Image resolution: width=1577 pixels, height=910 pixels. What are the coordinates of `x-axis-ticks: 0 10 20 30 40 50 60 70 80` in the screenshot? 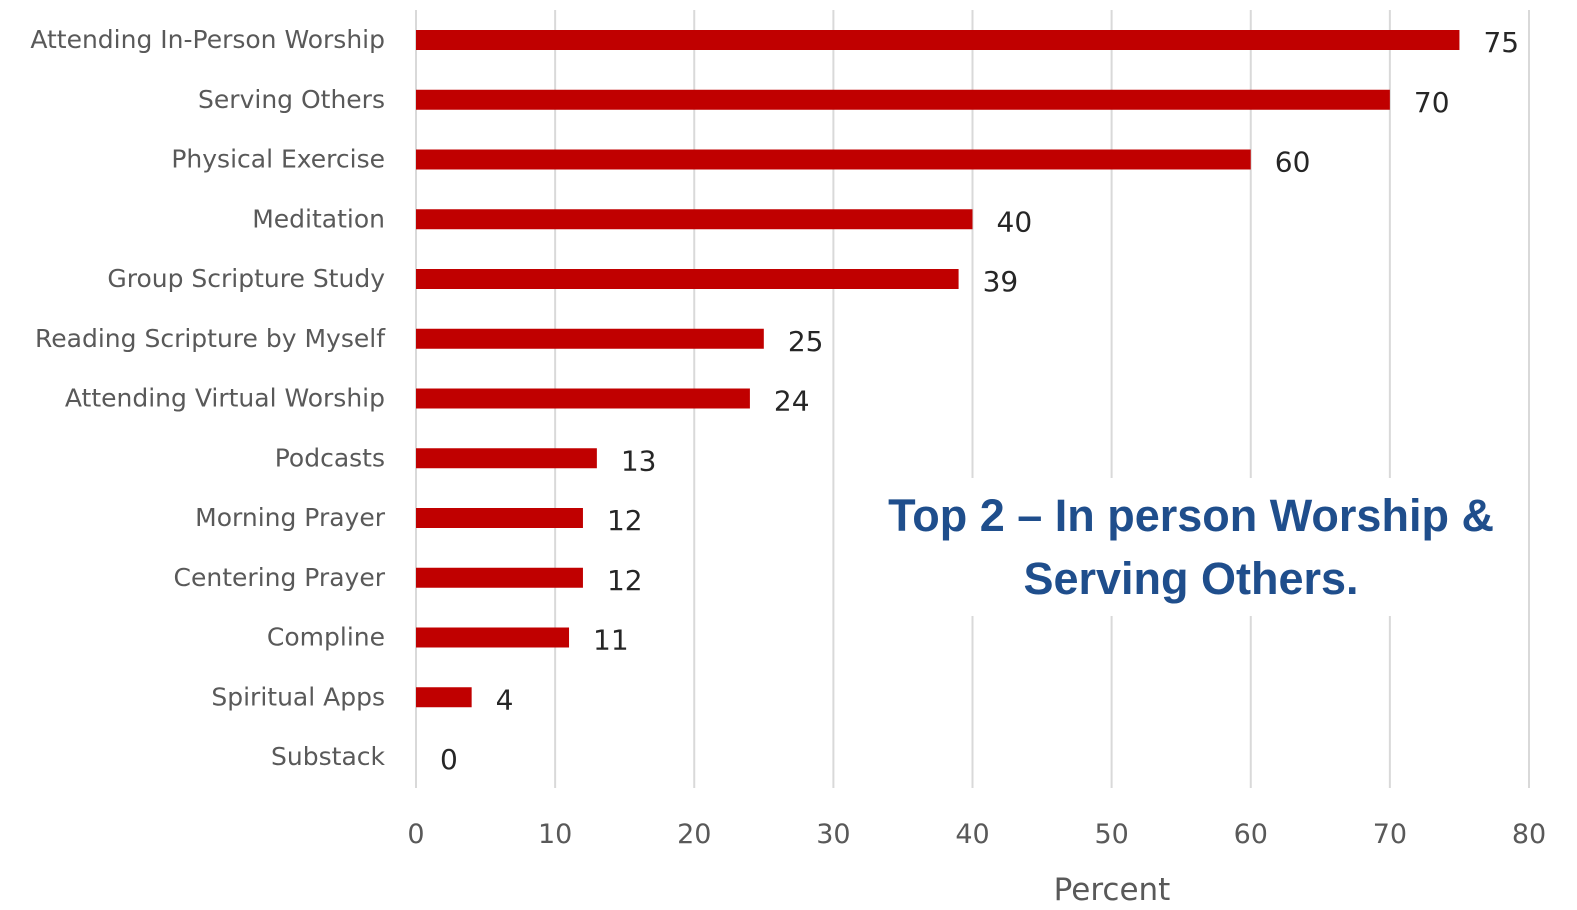 It's located at (976, 834).